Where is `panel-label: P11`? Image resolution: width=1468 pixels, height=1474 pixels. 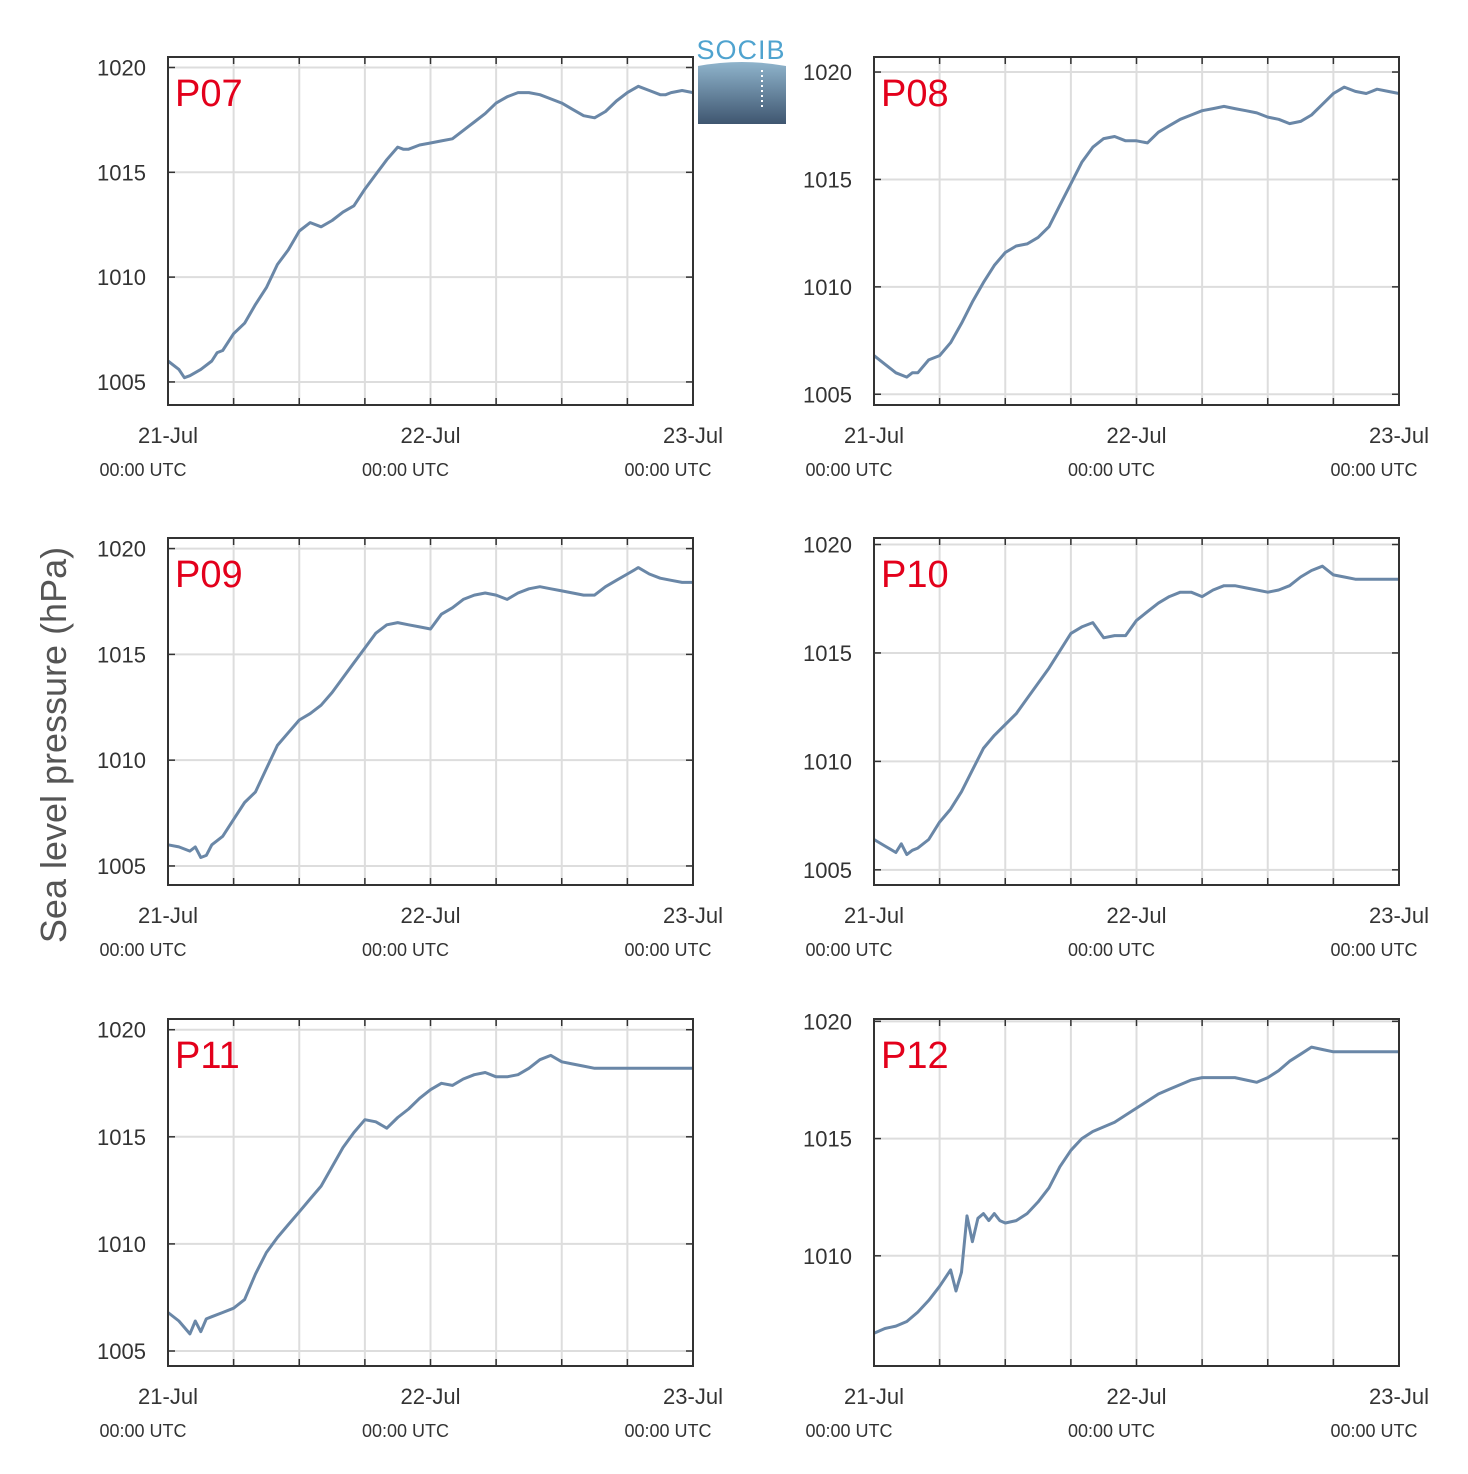
panel-label: P11 is located at coordinates (207, 1056).